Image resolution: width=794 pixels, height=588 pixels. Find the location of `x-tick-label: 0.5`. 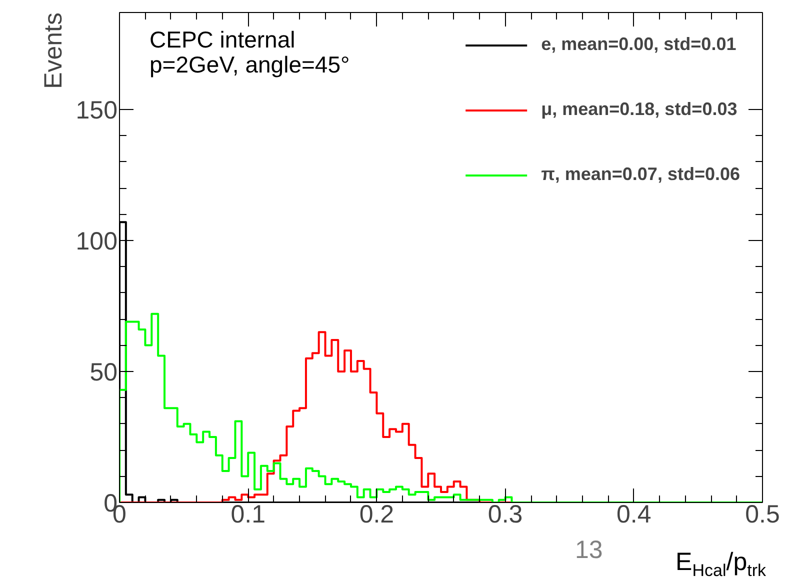

x-tick-label: 0.5 is located at coordinates (762, 514).